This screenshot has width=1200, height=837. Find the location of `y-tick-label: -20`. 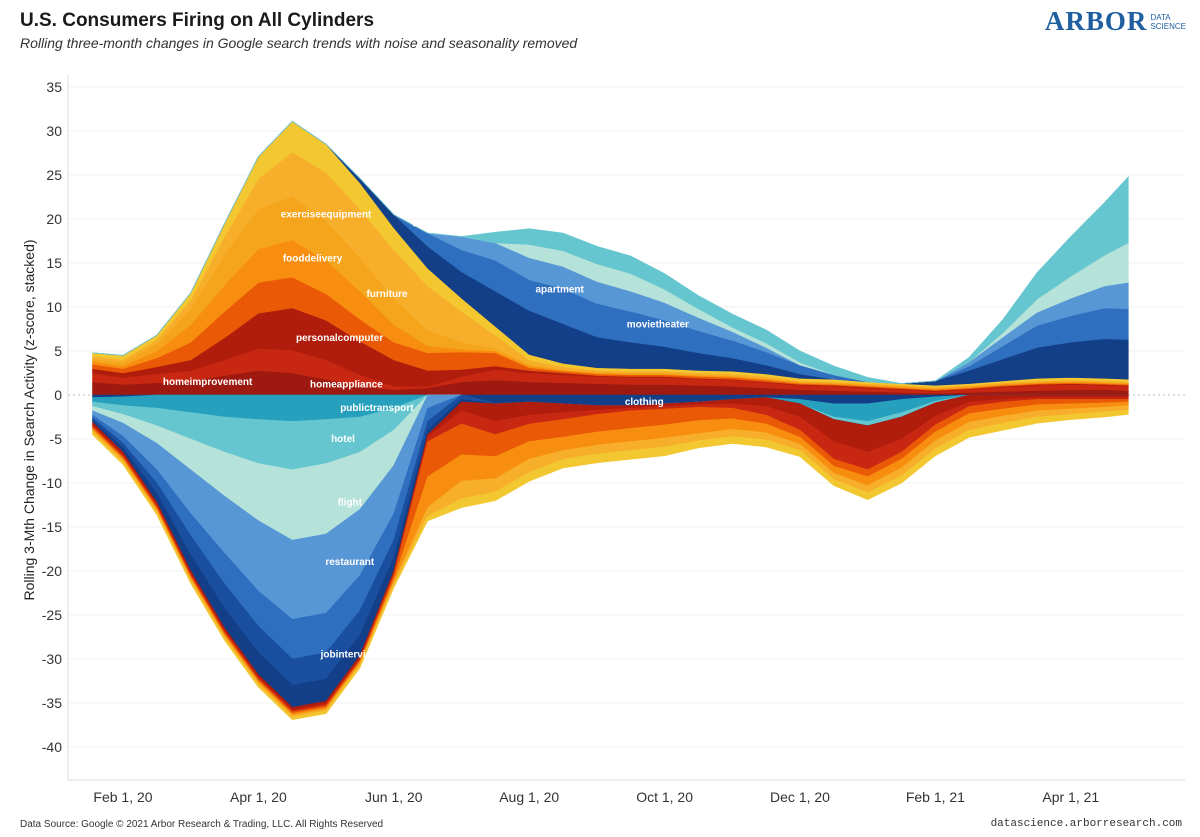

y-tick-label: -20 is located at coordinates (52, 571).